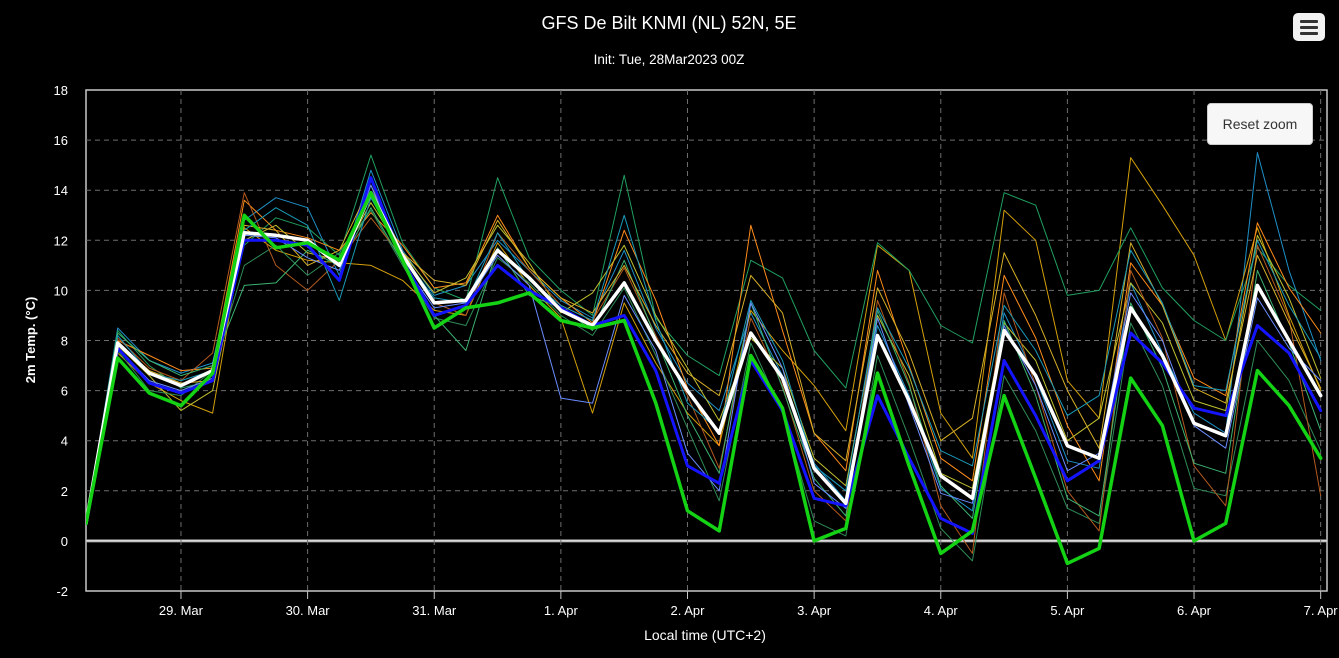 This screenshot has width=1339, height=658. I want to click on y-tick-label: 14, so click(61, 190).